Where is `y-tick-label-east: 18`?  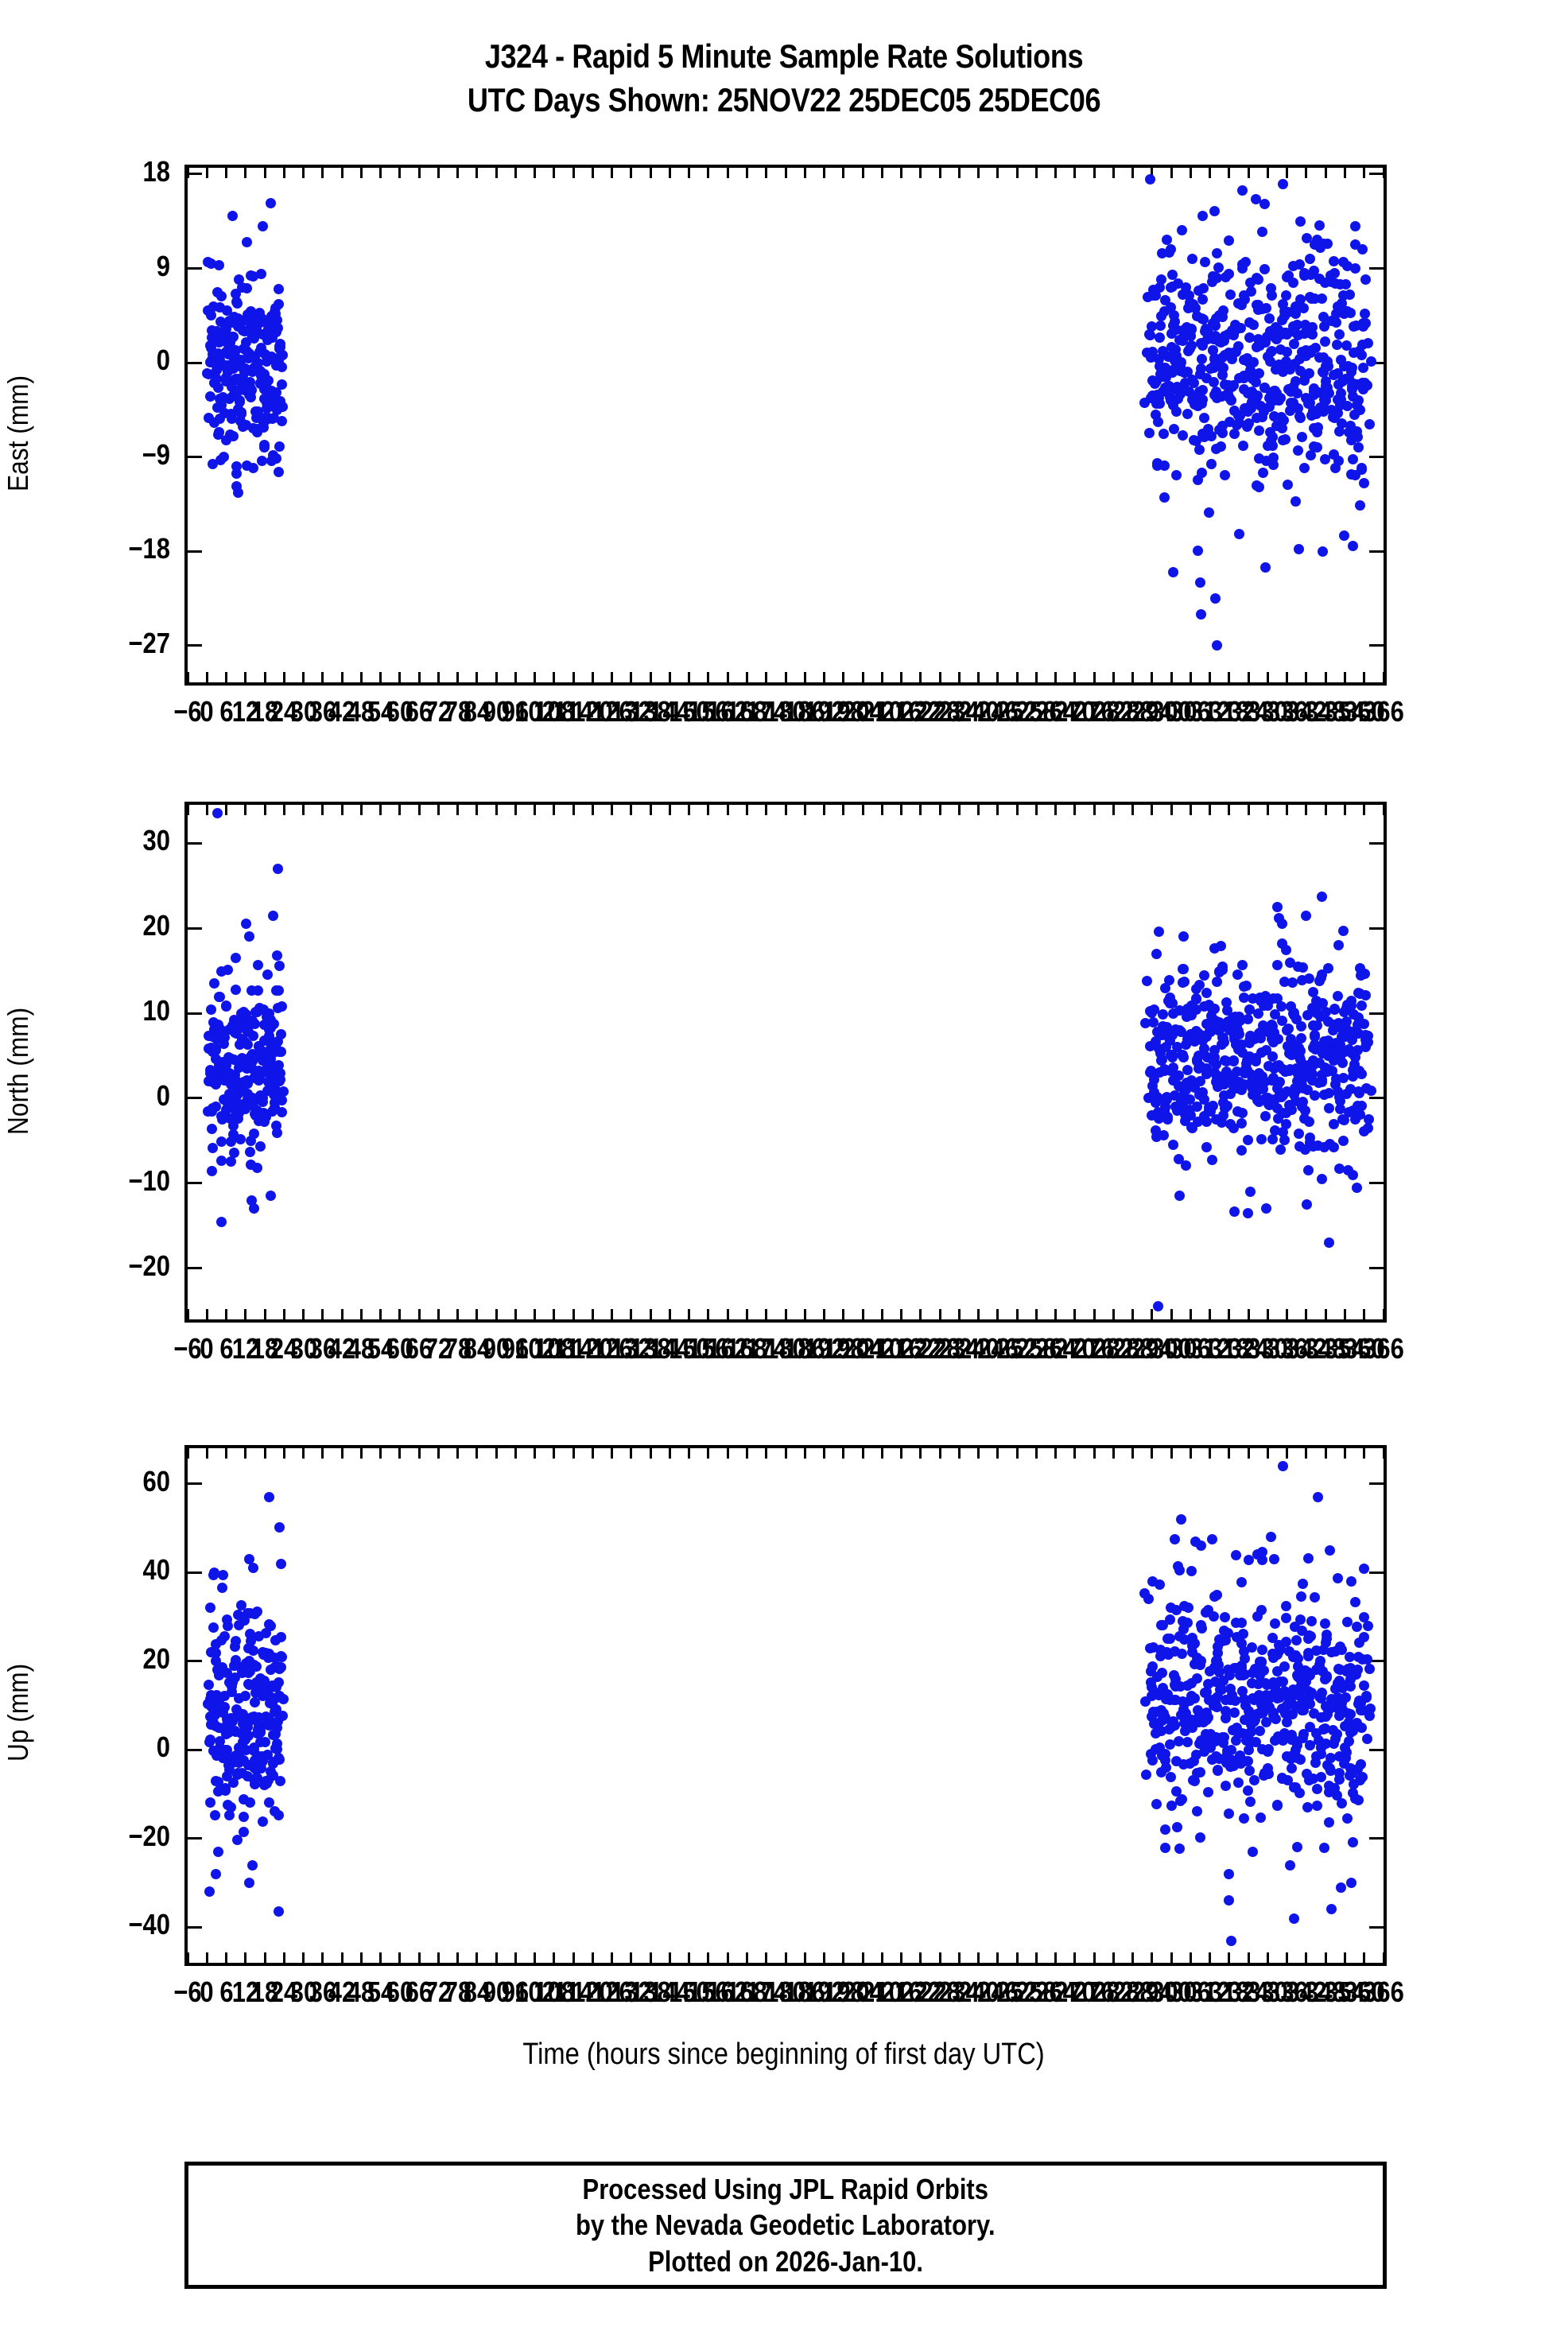 y-tick-label-east: 18 is located at coordinates (156, 171).